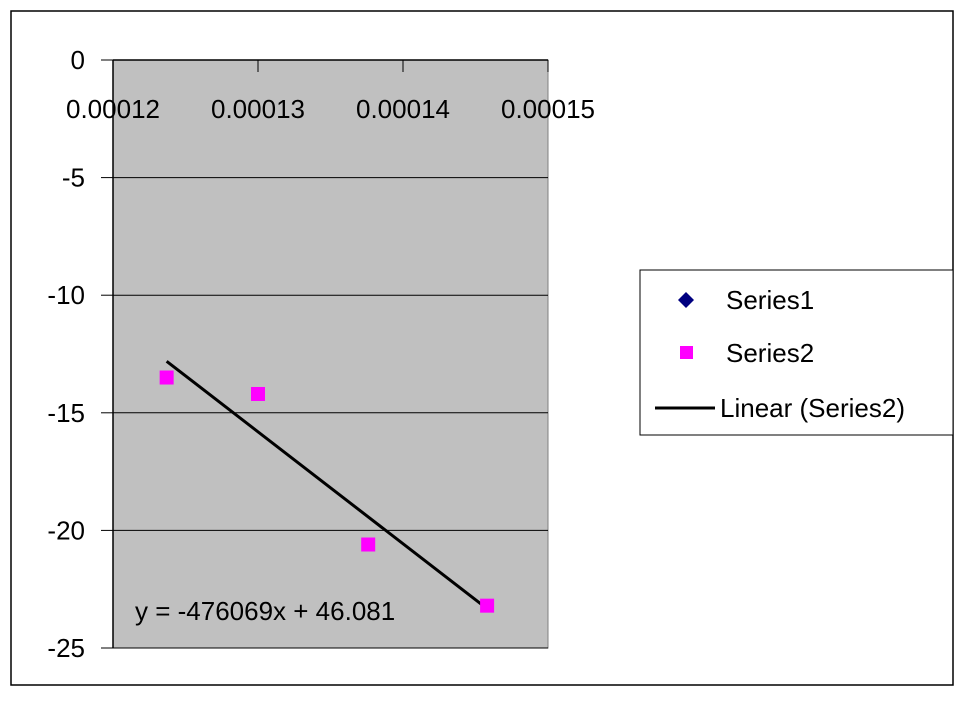 Image resolution: width=964 pixels, height=701 pixels. I want to click on legend-trendline-label: Linear (Series2), so click(812, 408).